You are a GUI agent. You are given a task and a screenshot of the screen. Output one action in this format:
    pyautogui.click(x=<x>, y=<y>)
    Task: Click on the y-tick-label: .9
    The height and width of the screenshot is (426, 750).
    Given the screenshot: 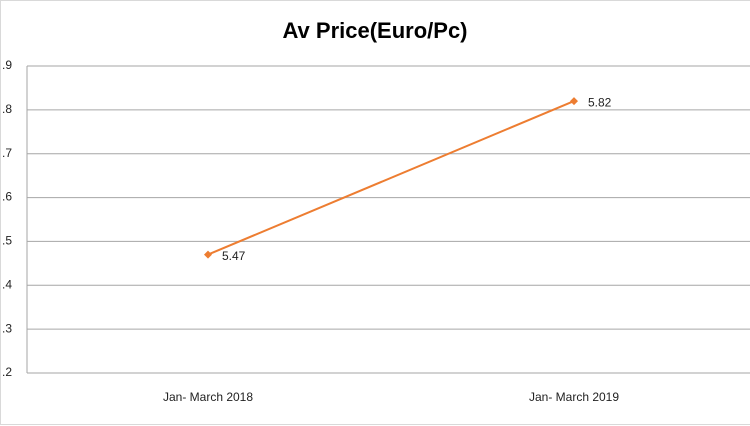 What is the action you would take?
    pyautogui.click(x=7, y=65)
    